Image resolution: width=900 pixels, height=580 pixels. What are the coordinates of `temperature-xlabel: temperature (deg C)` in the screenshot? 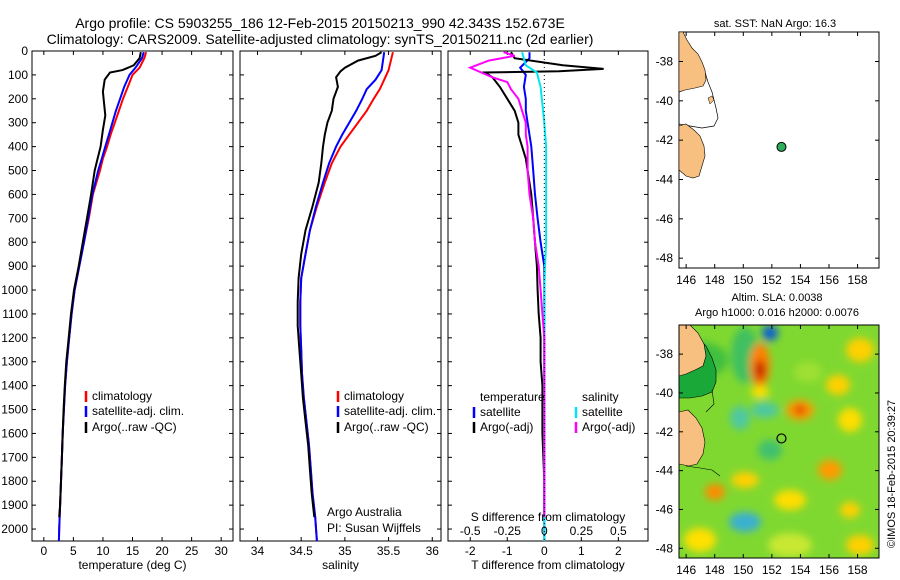 It's located at (132, 565).